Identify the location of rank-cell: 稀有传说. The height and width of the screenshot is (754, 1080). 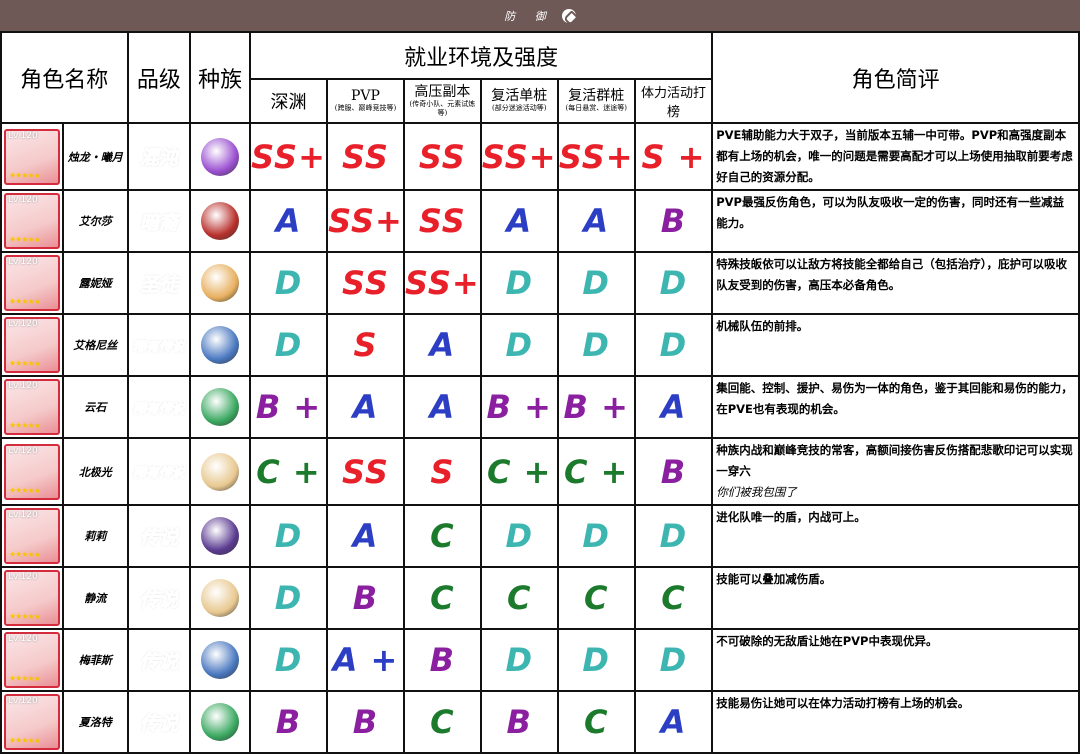
(159, 407).